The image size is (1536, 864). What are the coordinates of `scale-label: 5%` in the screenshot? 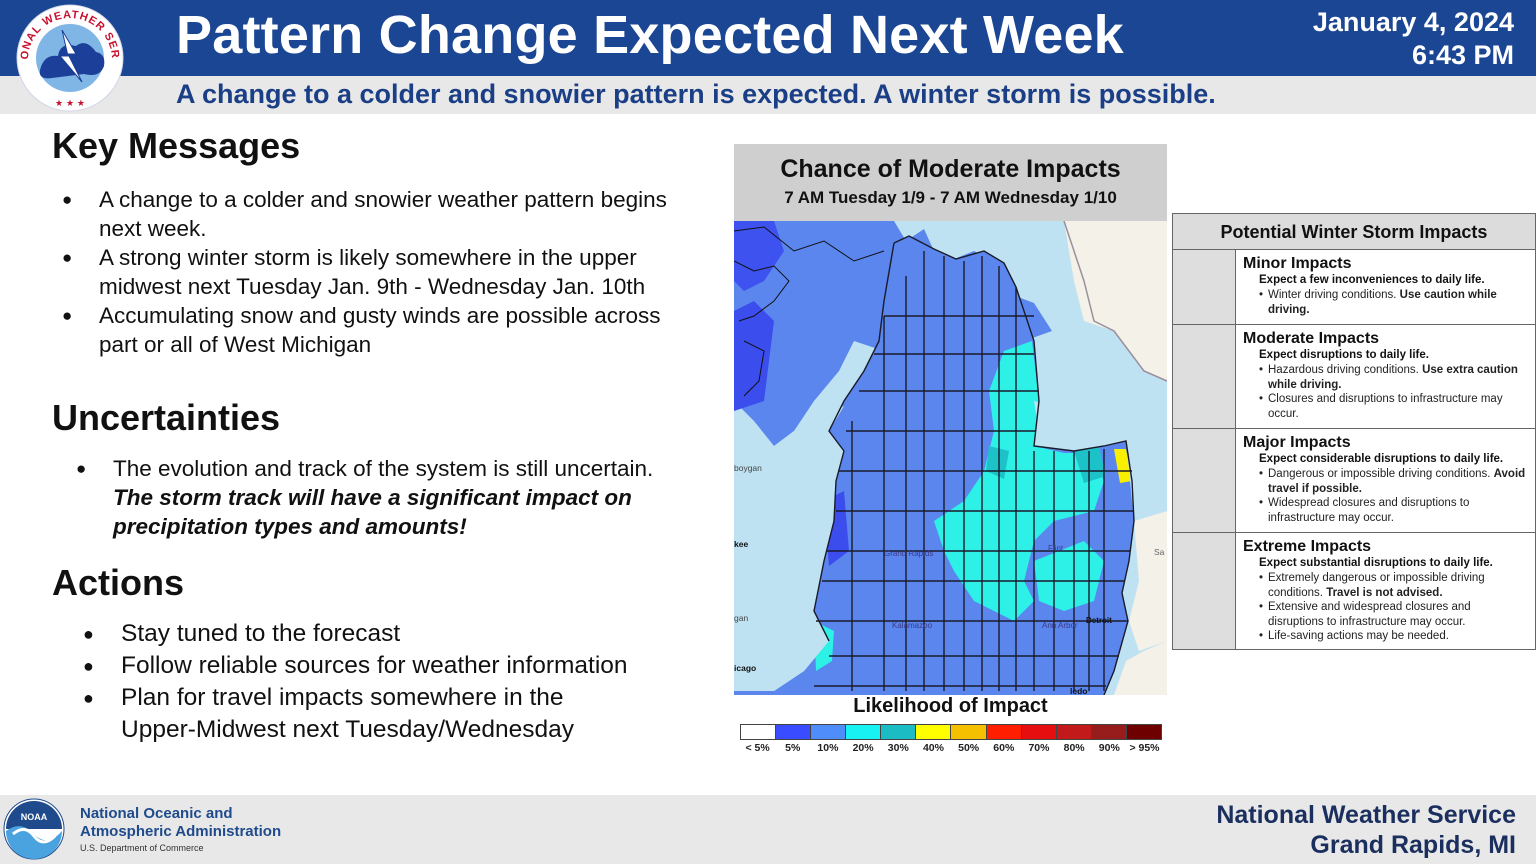 It's located at (793, 748).